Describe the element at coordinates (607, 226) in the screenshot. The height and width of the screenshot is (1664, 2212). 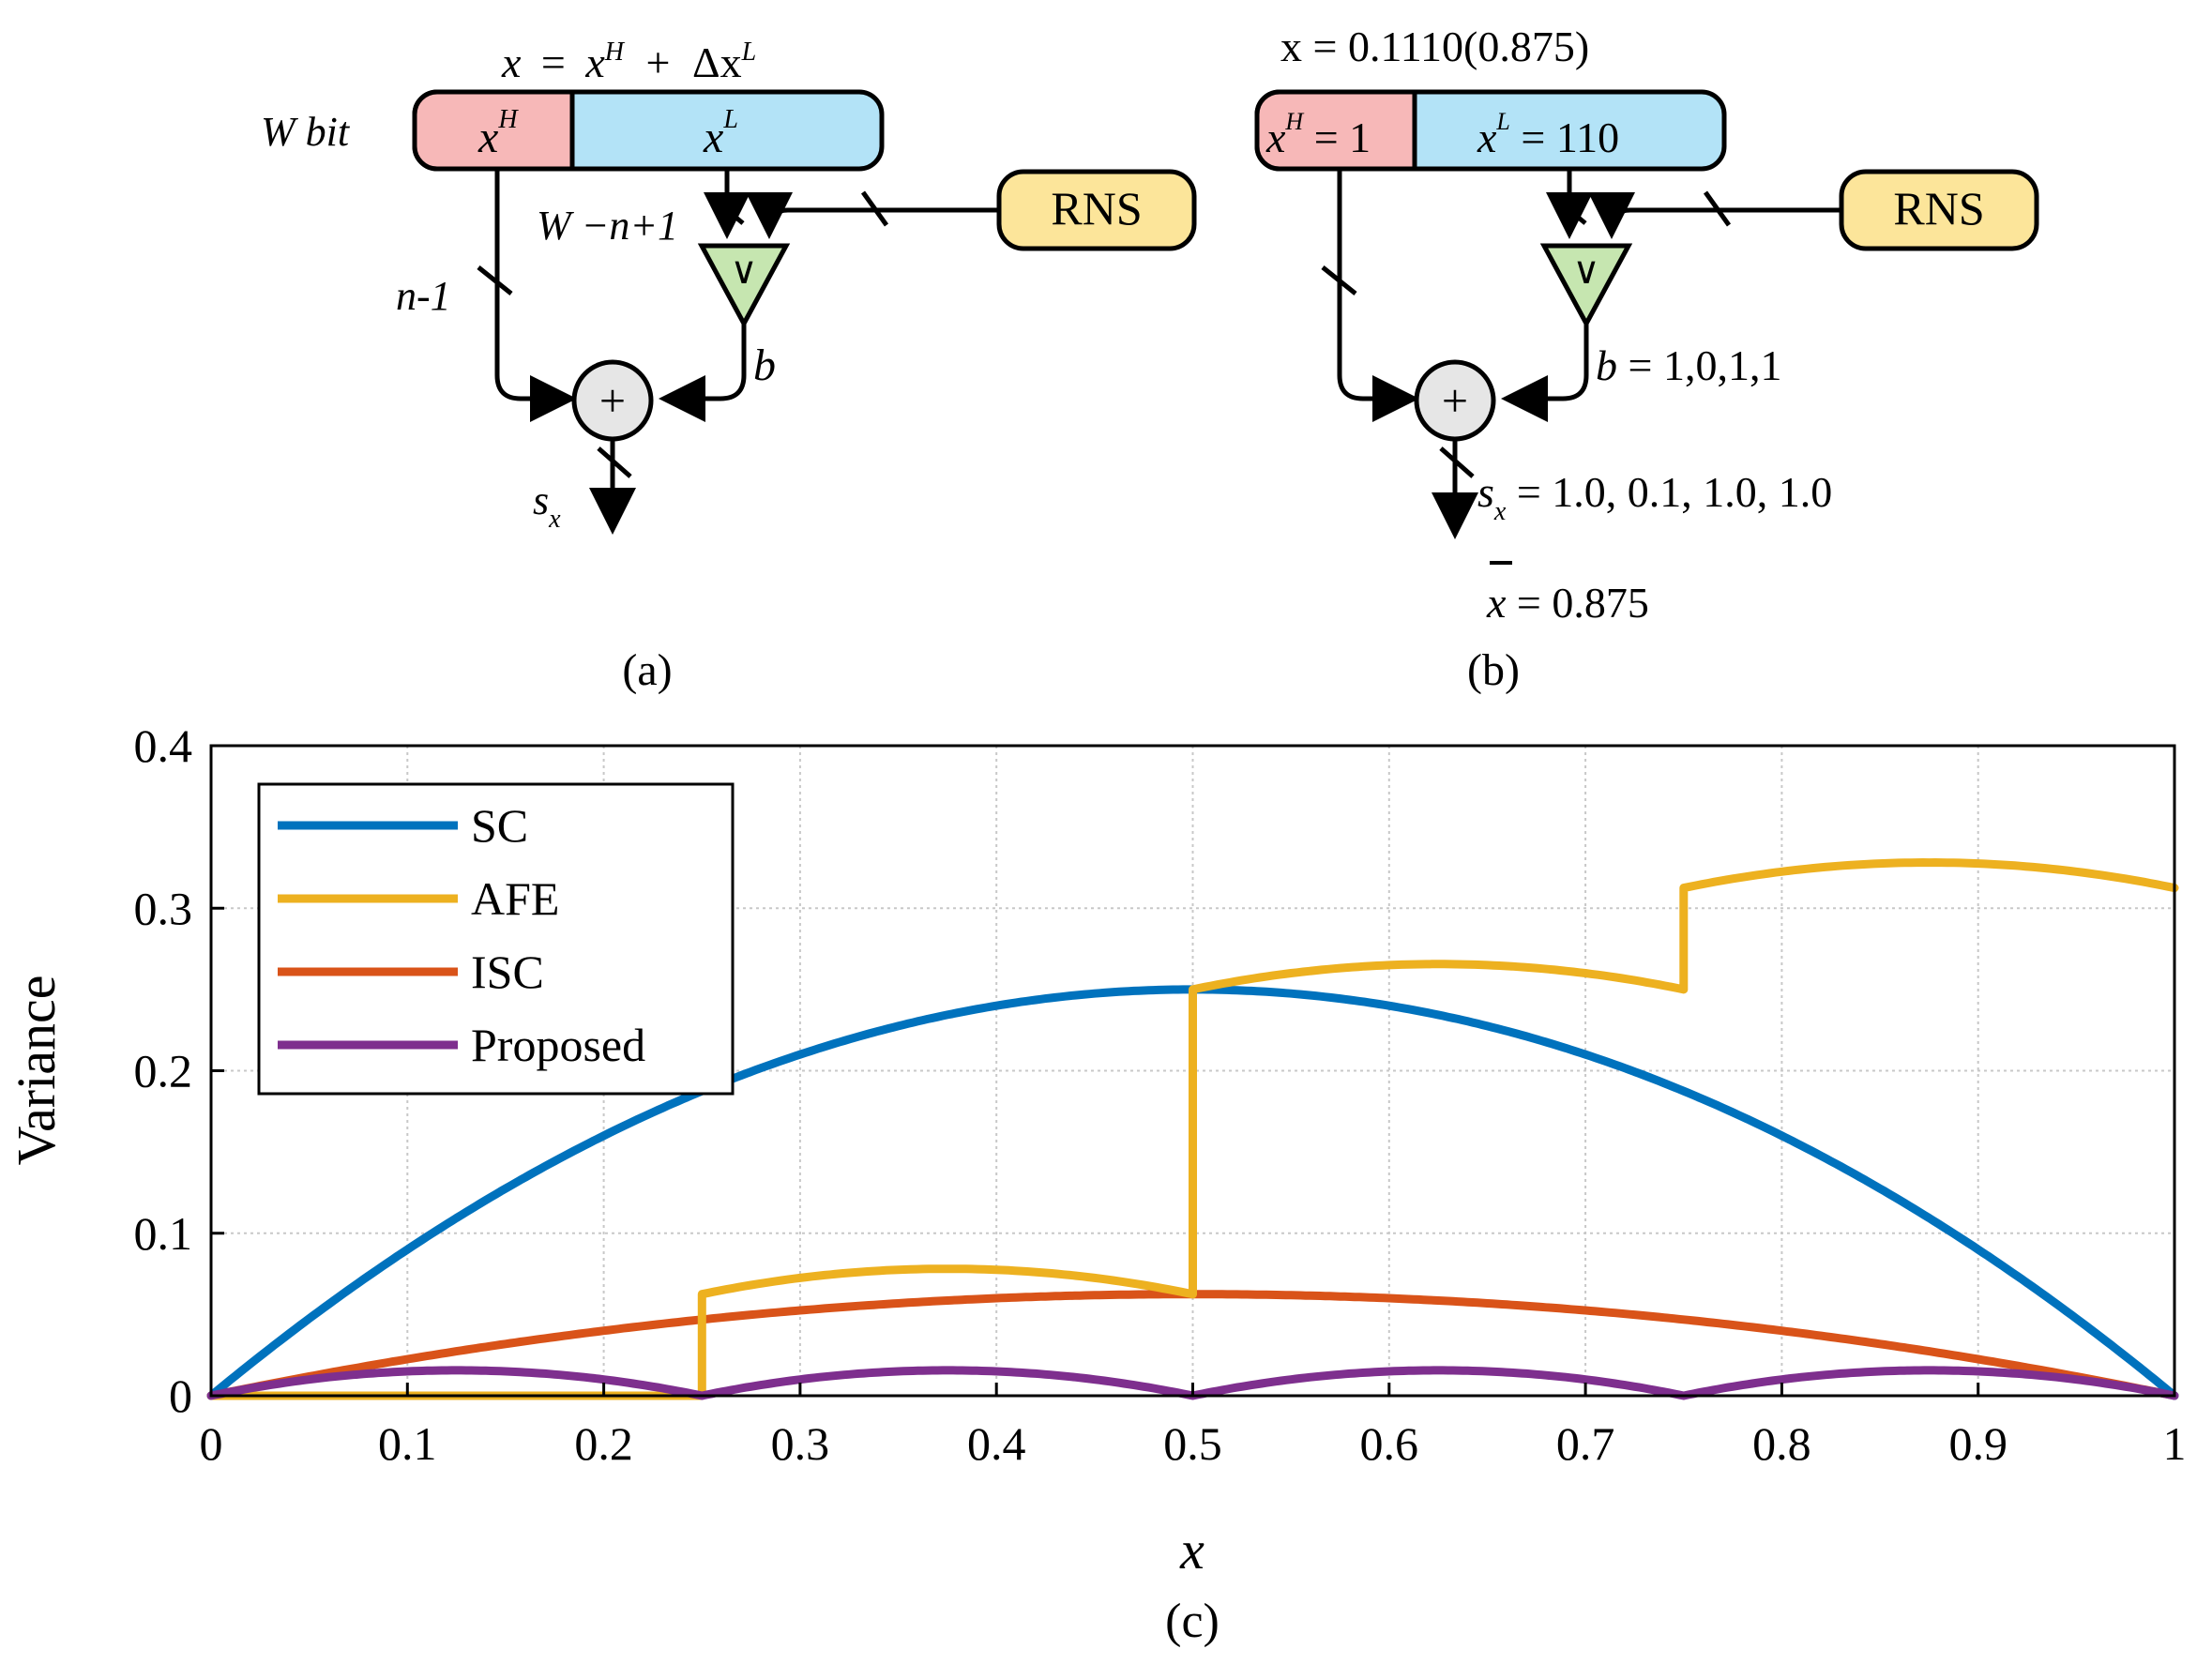
I see `width-lsb-label: W −n+1` at that location.